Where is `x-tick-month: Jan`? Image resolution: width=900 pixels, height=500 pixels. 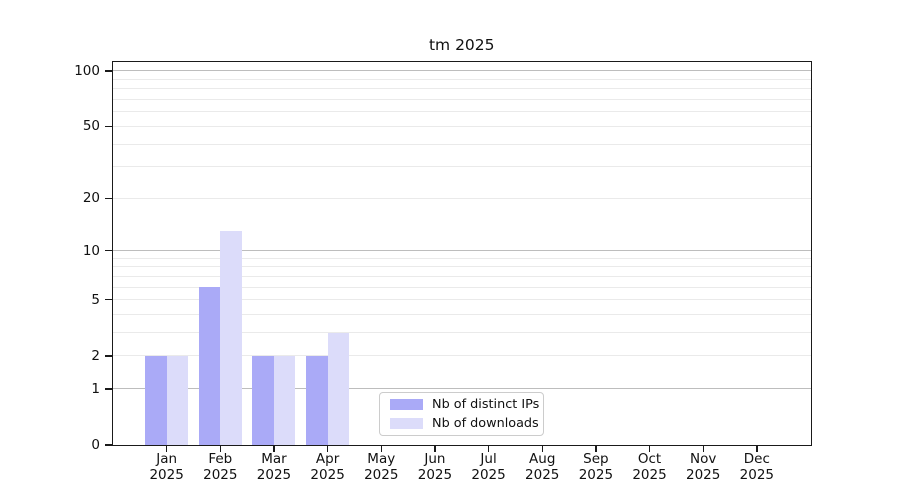
x-tick-month: Jan is located at coordinates (167, 458).